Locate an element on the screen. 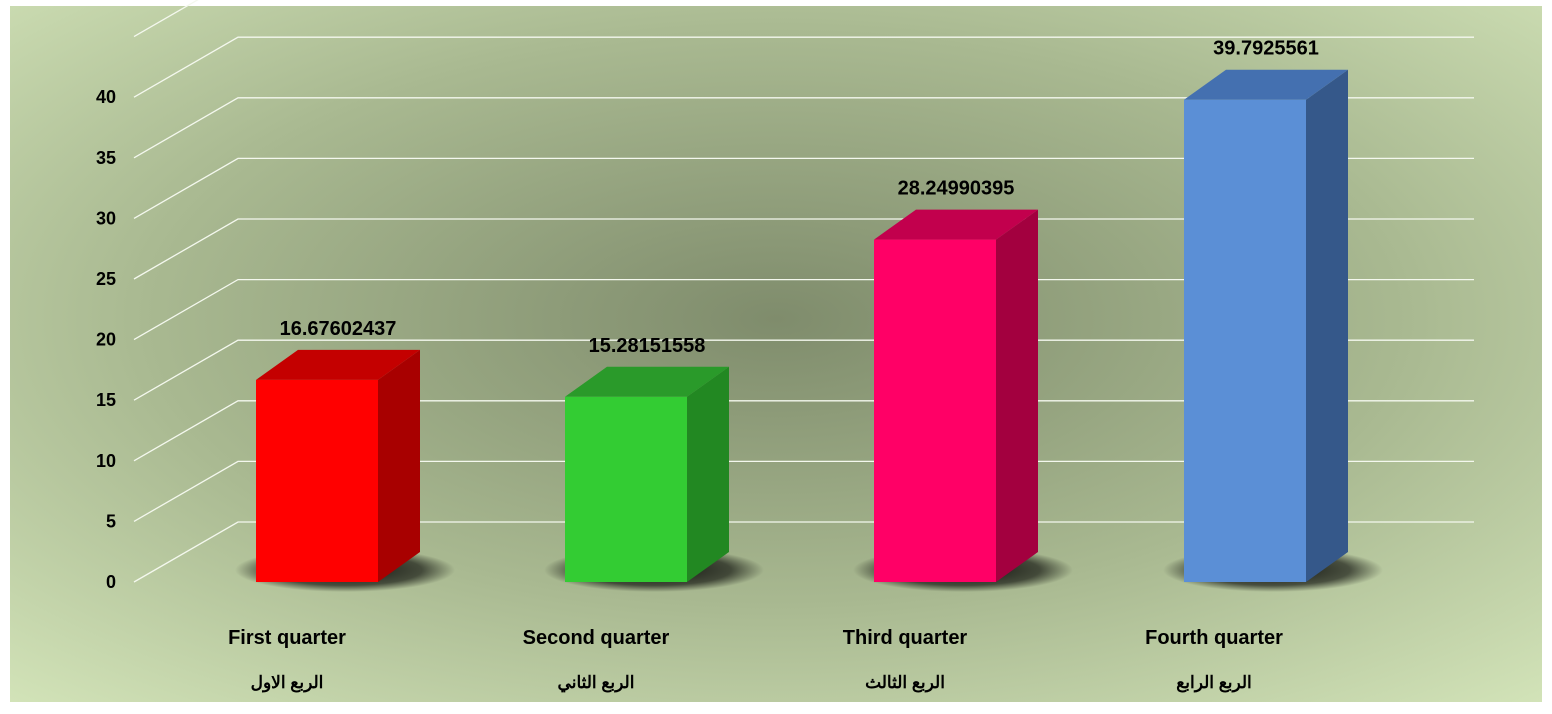 This screenshot has height=714, width=1552. x-category-label-arabic: الربع الثاني is located at coordinates (596, 683).